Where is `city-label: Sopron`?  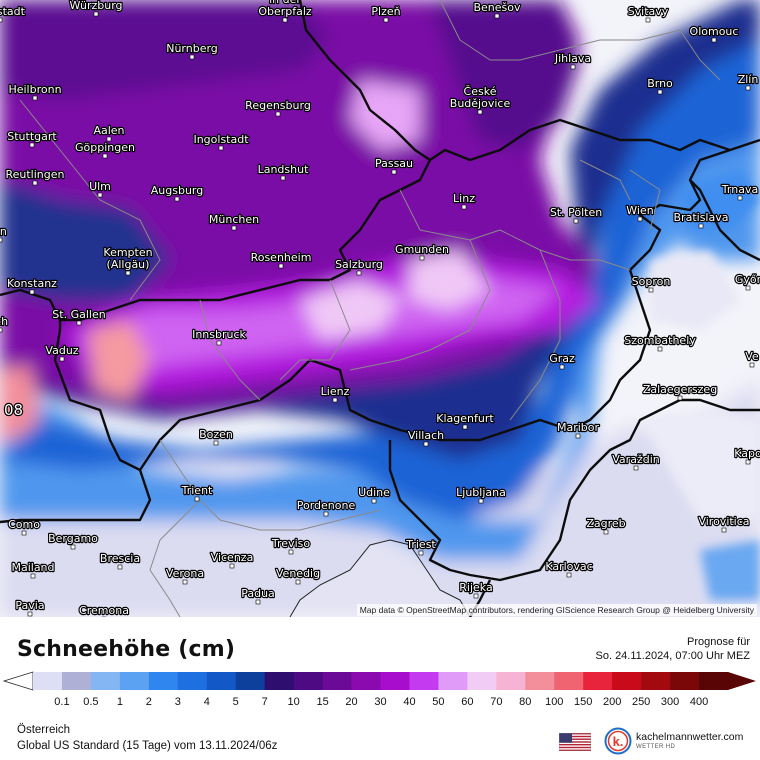 city-label: Sopron is located at coordinates (651, 281).